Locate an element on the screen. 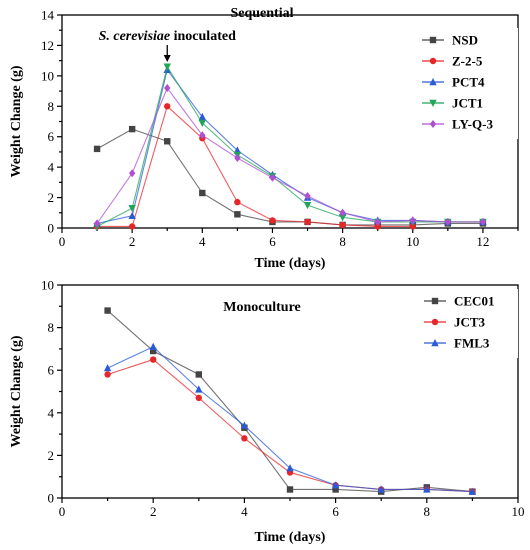 The height and width of the screenshot is (550, 530). legend-label: FML3 is located at coordinates (472, 343).